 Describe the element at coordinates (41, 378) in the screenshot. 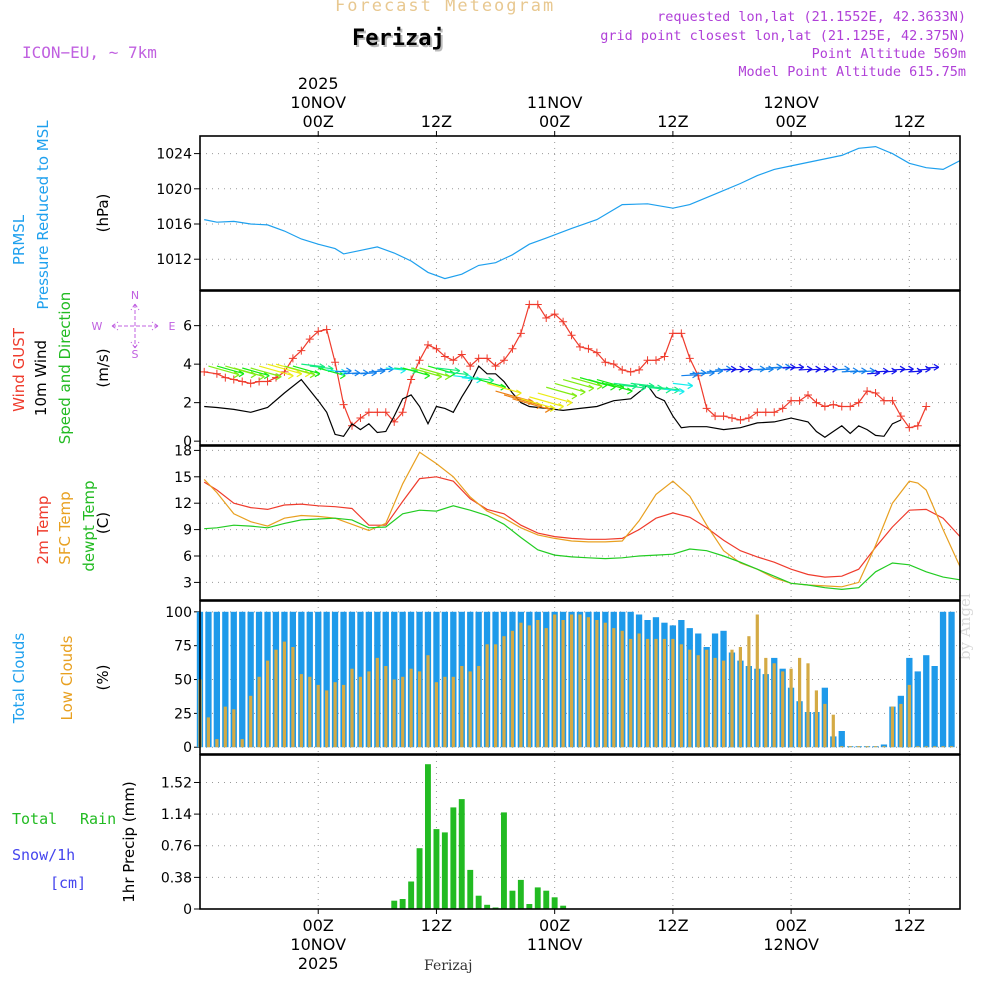

I see `label-10m-wind: 10m Wind` at that location.